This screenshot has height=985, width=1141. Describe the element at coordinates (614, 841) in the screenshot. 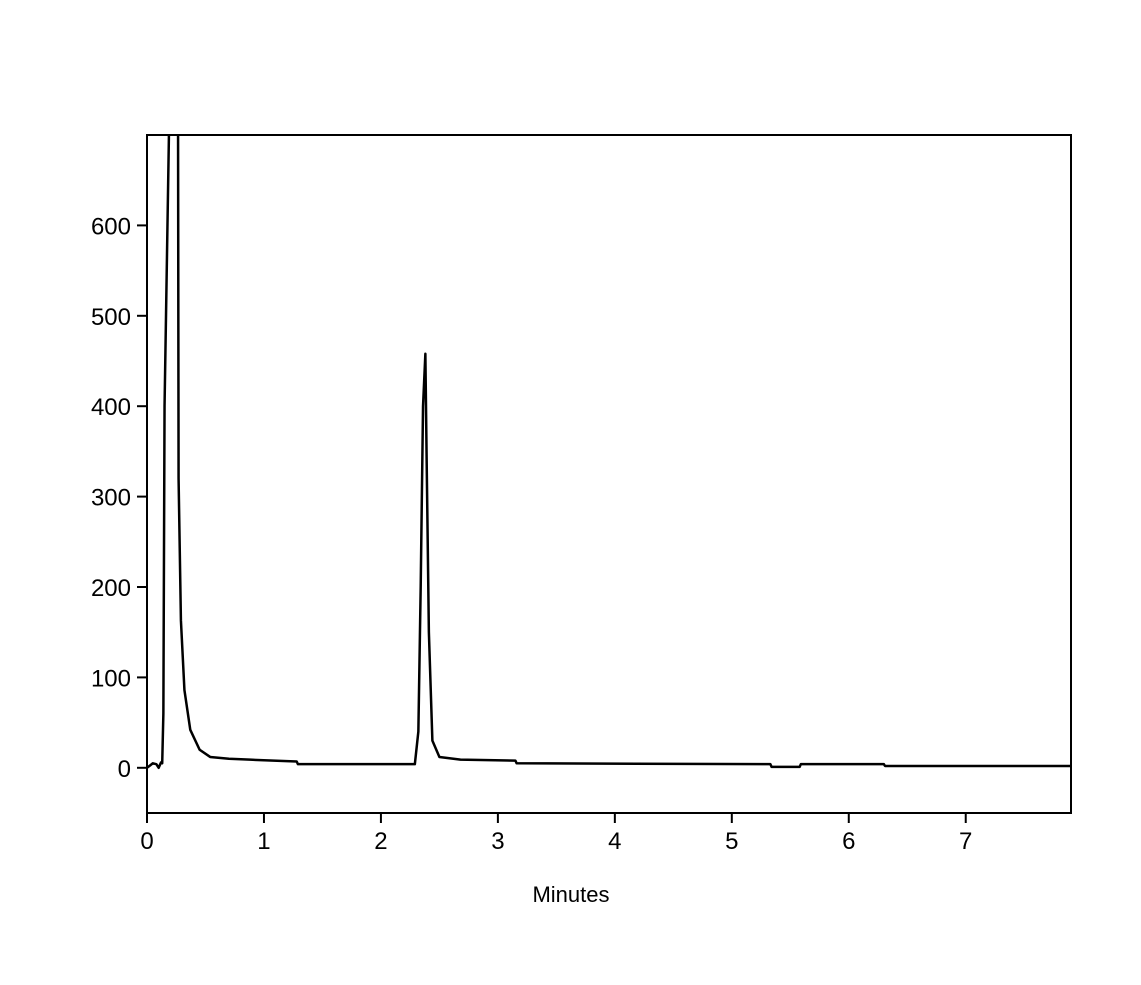

I see `x-tick-label: 4` at that location.